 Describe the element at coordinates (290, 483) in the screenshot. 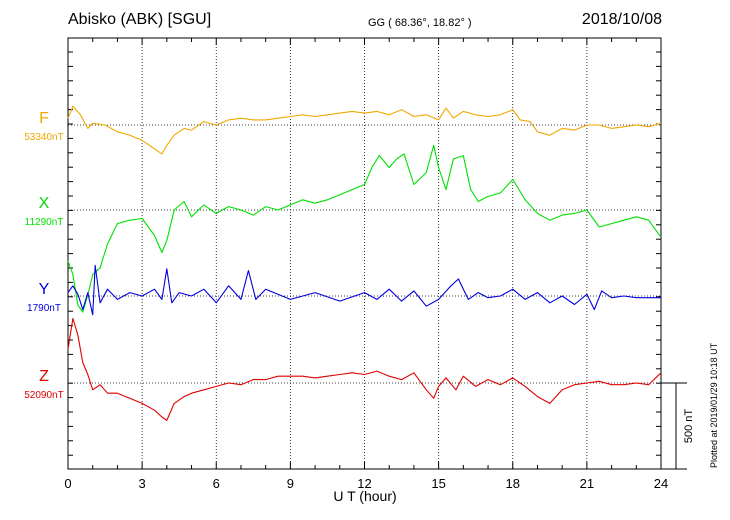

I see `x-tick-label: 9` at that location.